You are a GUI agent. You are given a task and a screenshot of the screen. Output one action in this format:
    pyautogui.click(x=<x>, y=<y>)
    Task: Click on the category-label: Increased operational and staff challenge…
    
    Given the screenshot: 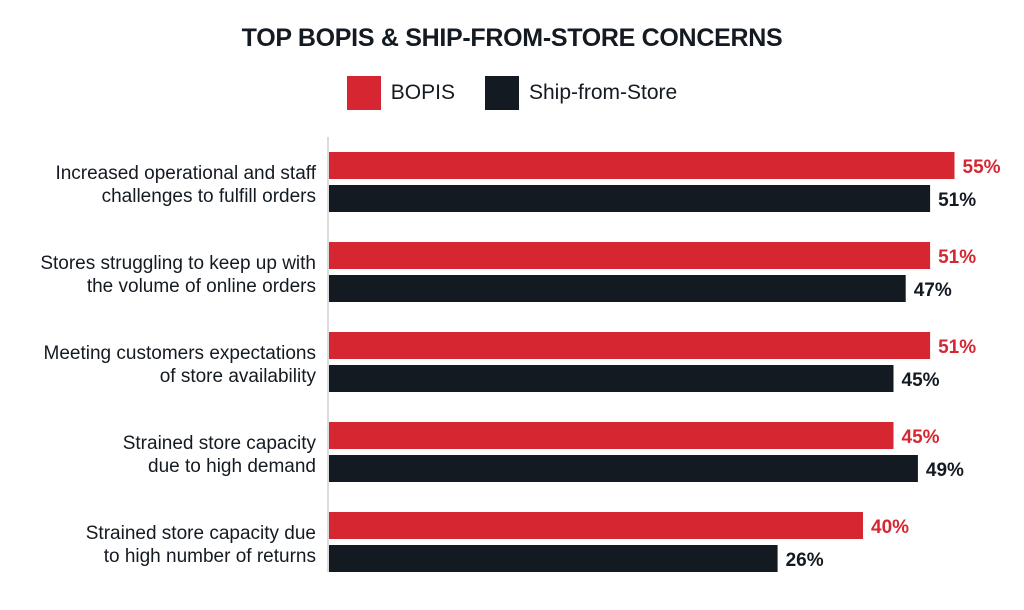 What is the action you would take?
    pyautogui.click(x=185, y=185)
    